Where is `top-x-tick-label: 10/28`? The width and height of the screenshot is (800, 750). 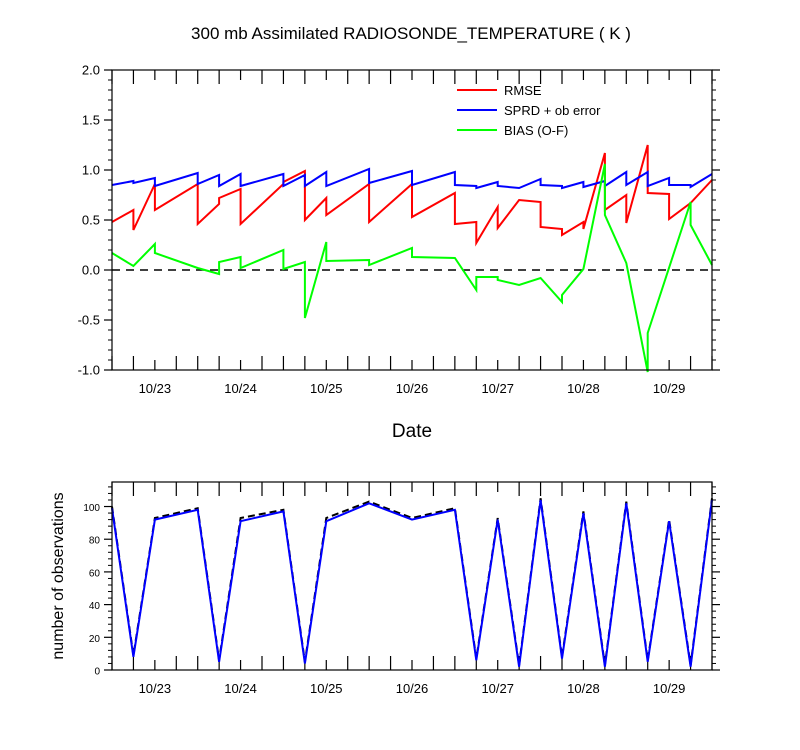
top-x-tick-label: 10/28 is located at coordinates (583, 388).